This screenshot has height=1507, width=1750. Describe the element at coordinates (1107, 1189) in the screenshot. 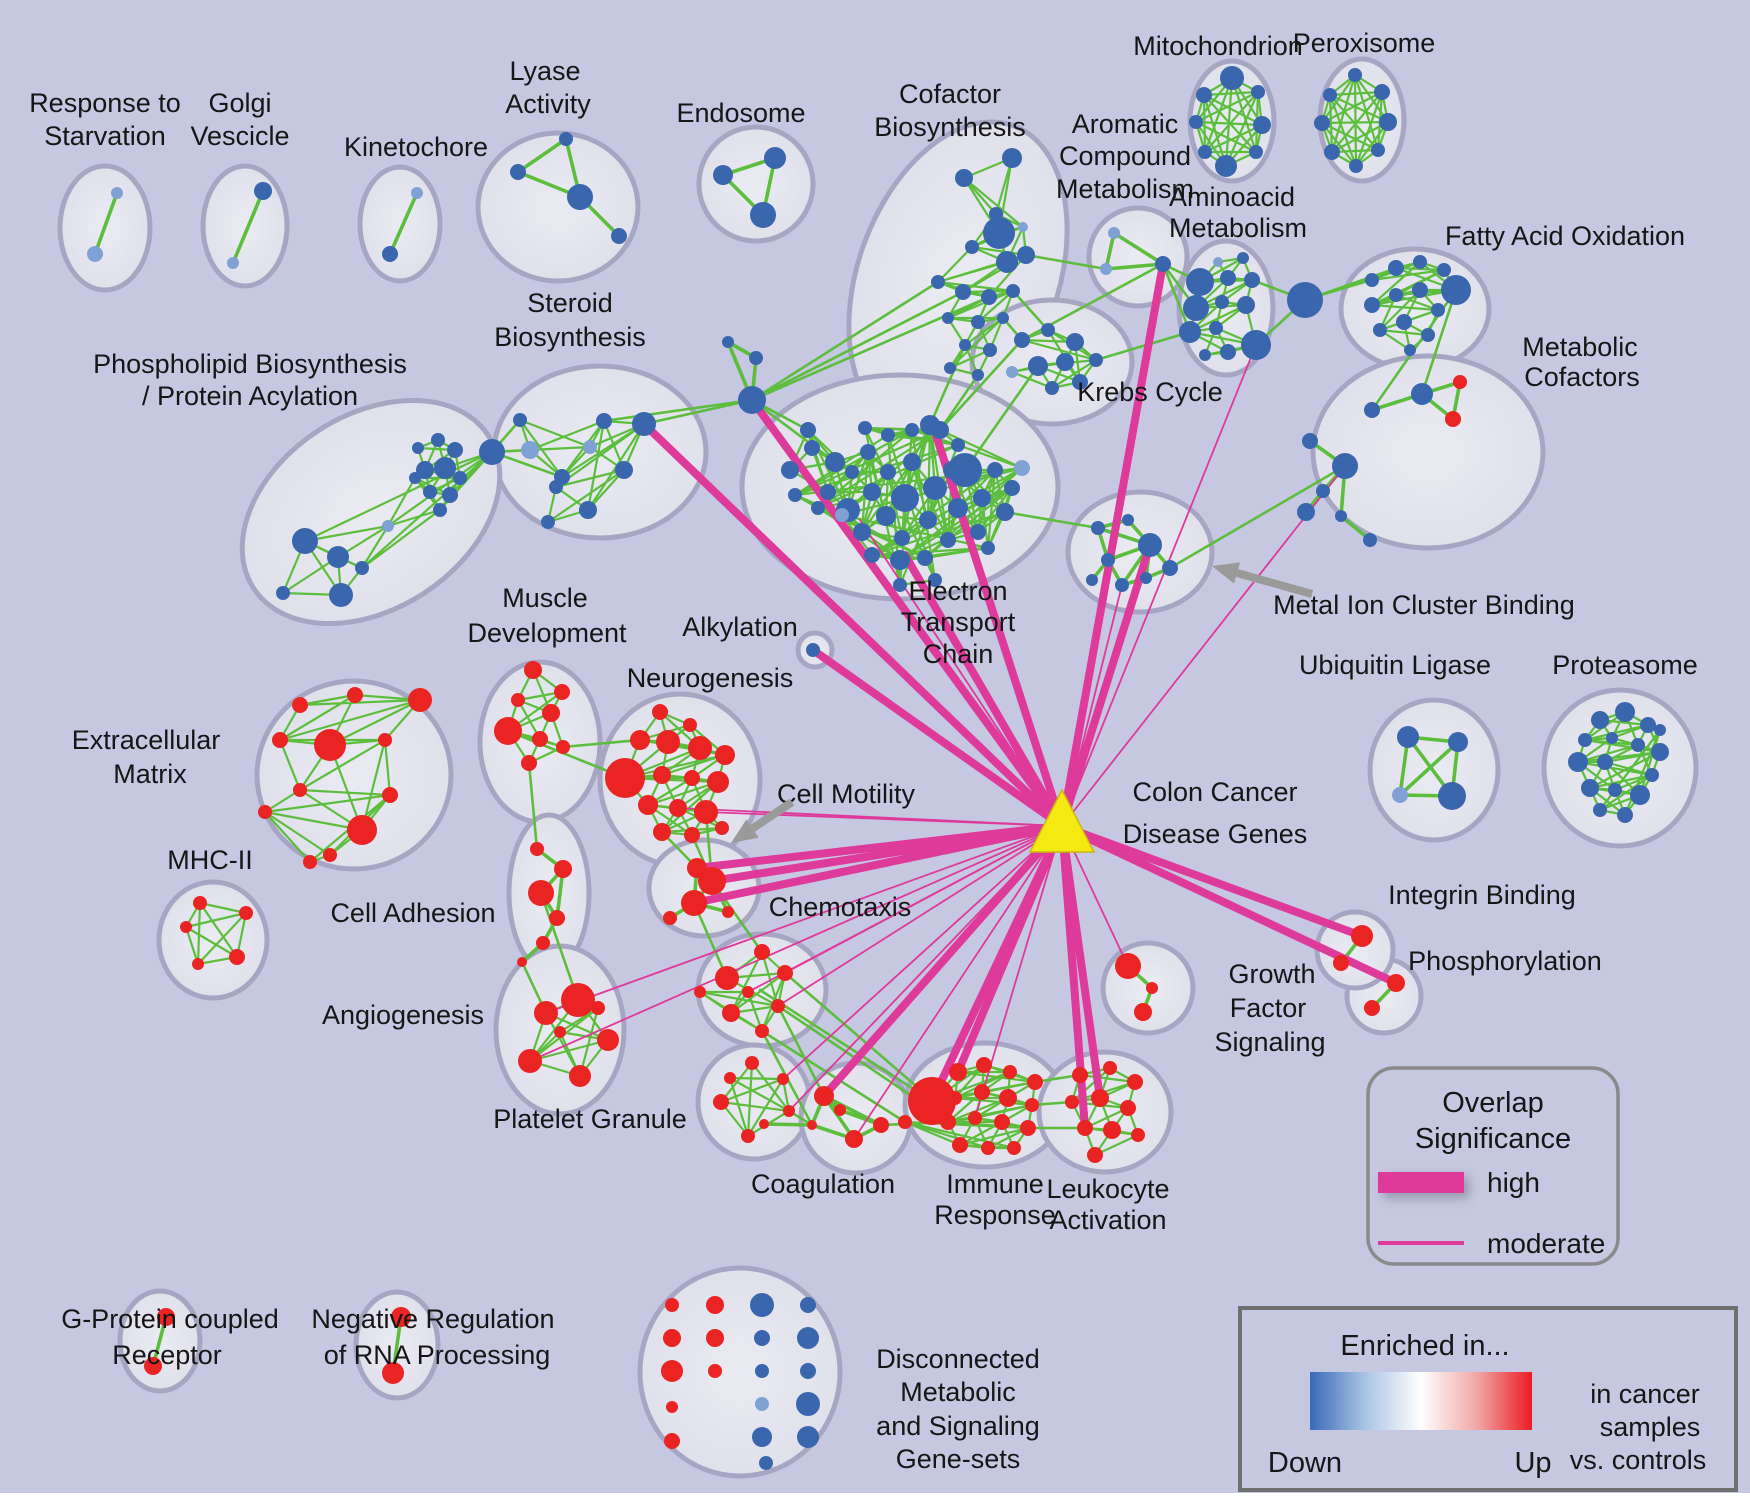

I see `cluster-label: Leukocyte` at that location.